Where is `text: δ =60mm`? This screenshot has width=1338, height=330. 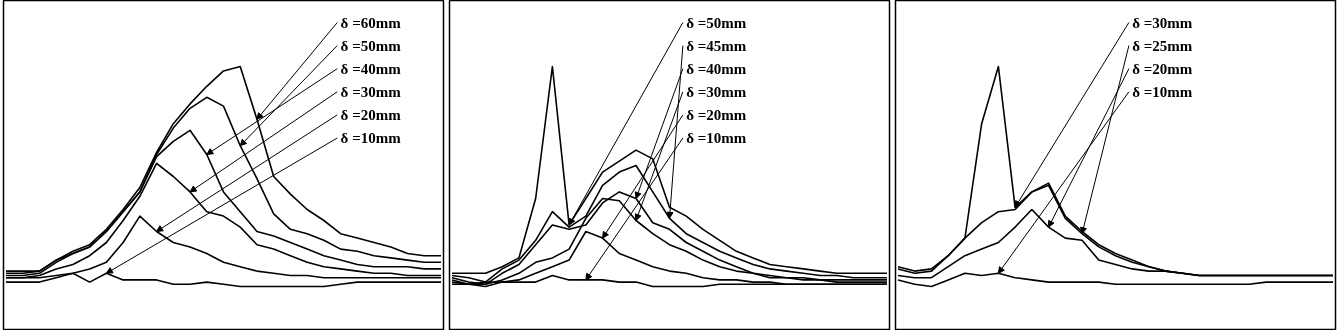 text: δ =60mm is located at coordinates (371, 22).